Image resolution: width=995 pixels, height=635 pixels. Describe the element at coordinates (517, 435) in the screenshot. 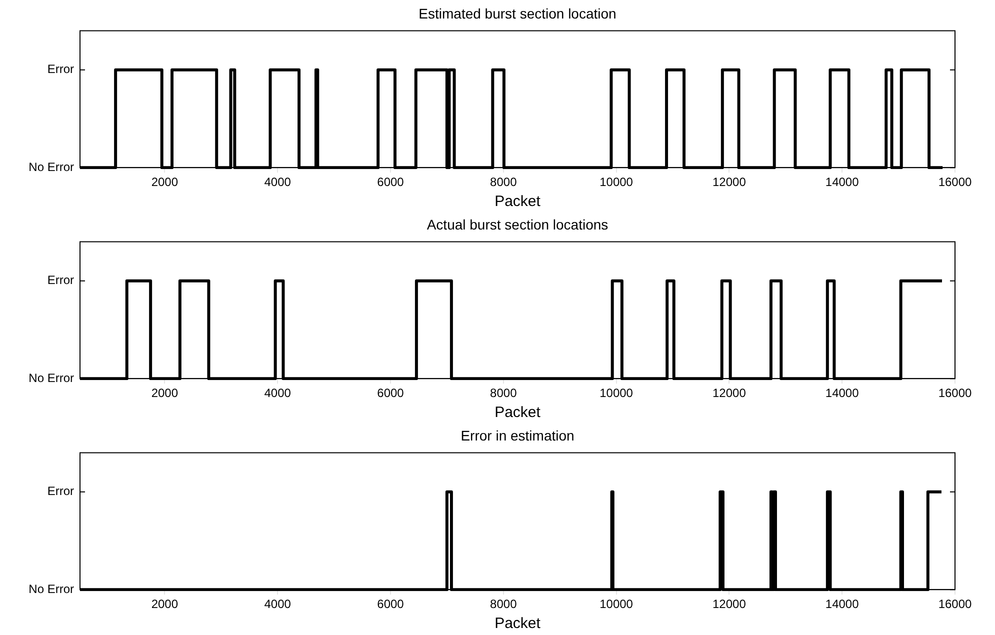

I see `chart-title: Error in estimation` at that location.